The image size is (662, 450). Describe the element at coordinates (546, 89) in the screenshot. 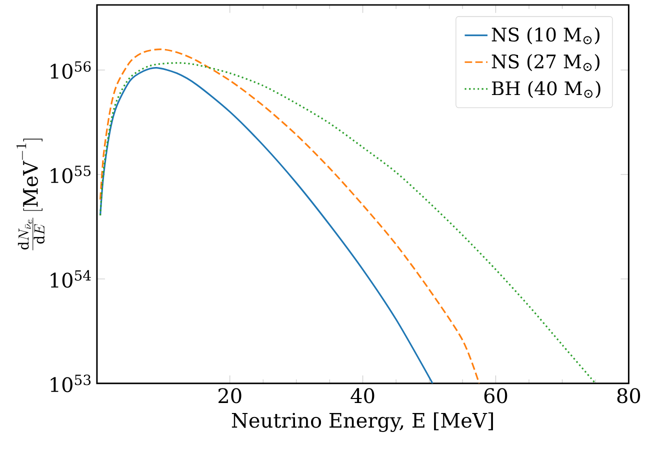

I see `legend-label: BH (40 M$_{⊙}$)` at that location.